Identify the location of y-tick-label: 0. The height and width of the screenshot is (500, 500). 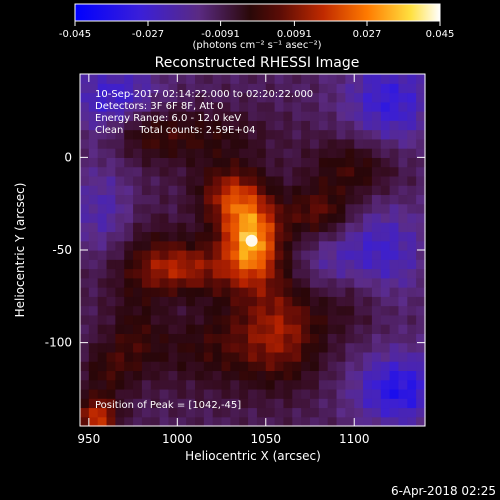
(68, 157).